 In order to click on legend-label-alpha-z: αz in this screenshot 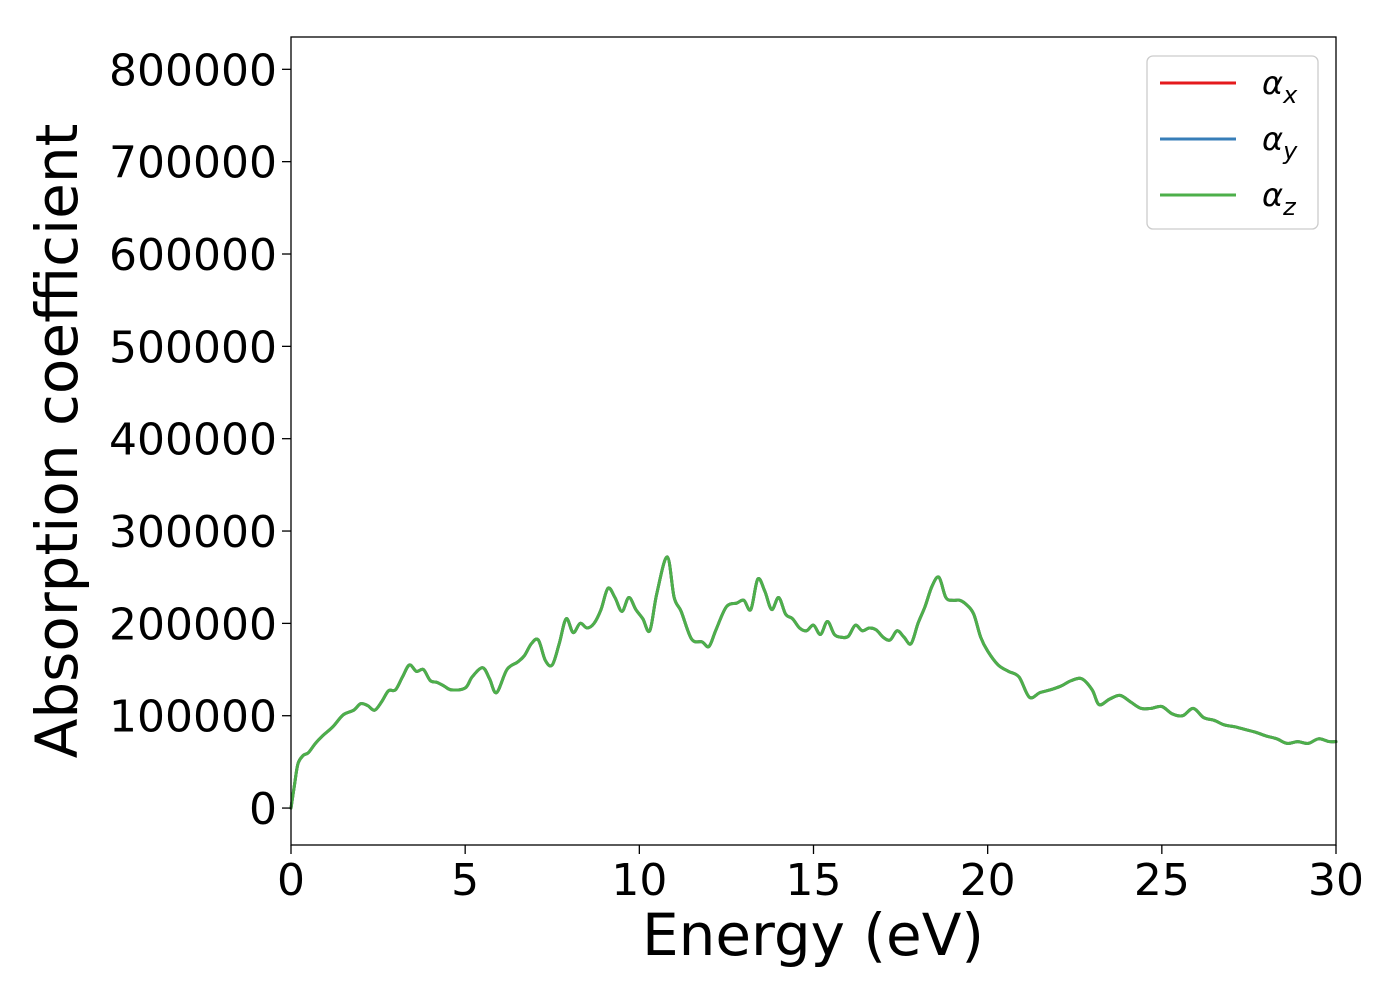, I will do `click(1279, 198)`.